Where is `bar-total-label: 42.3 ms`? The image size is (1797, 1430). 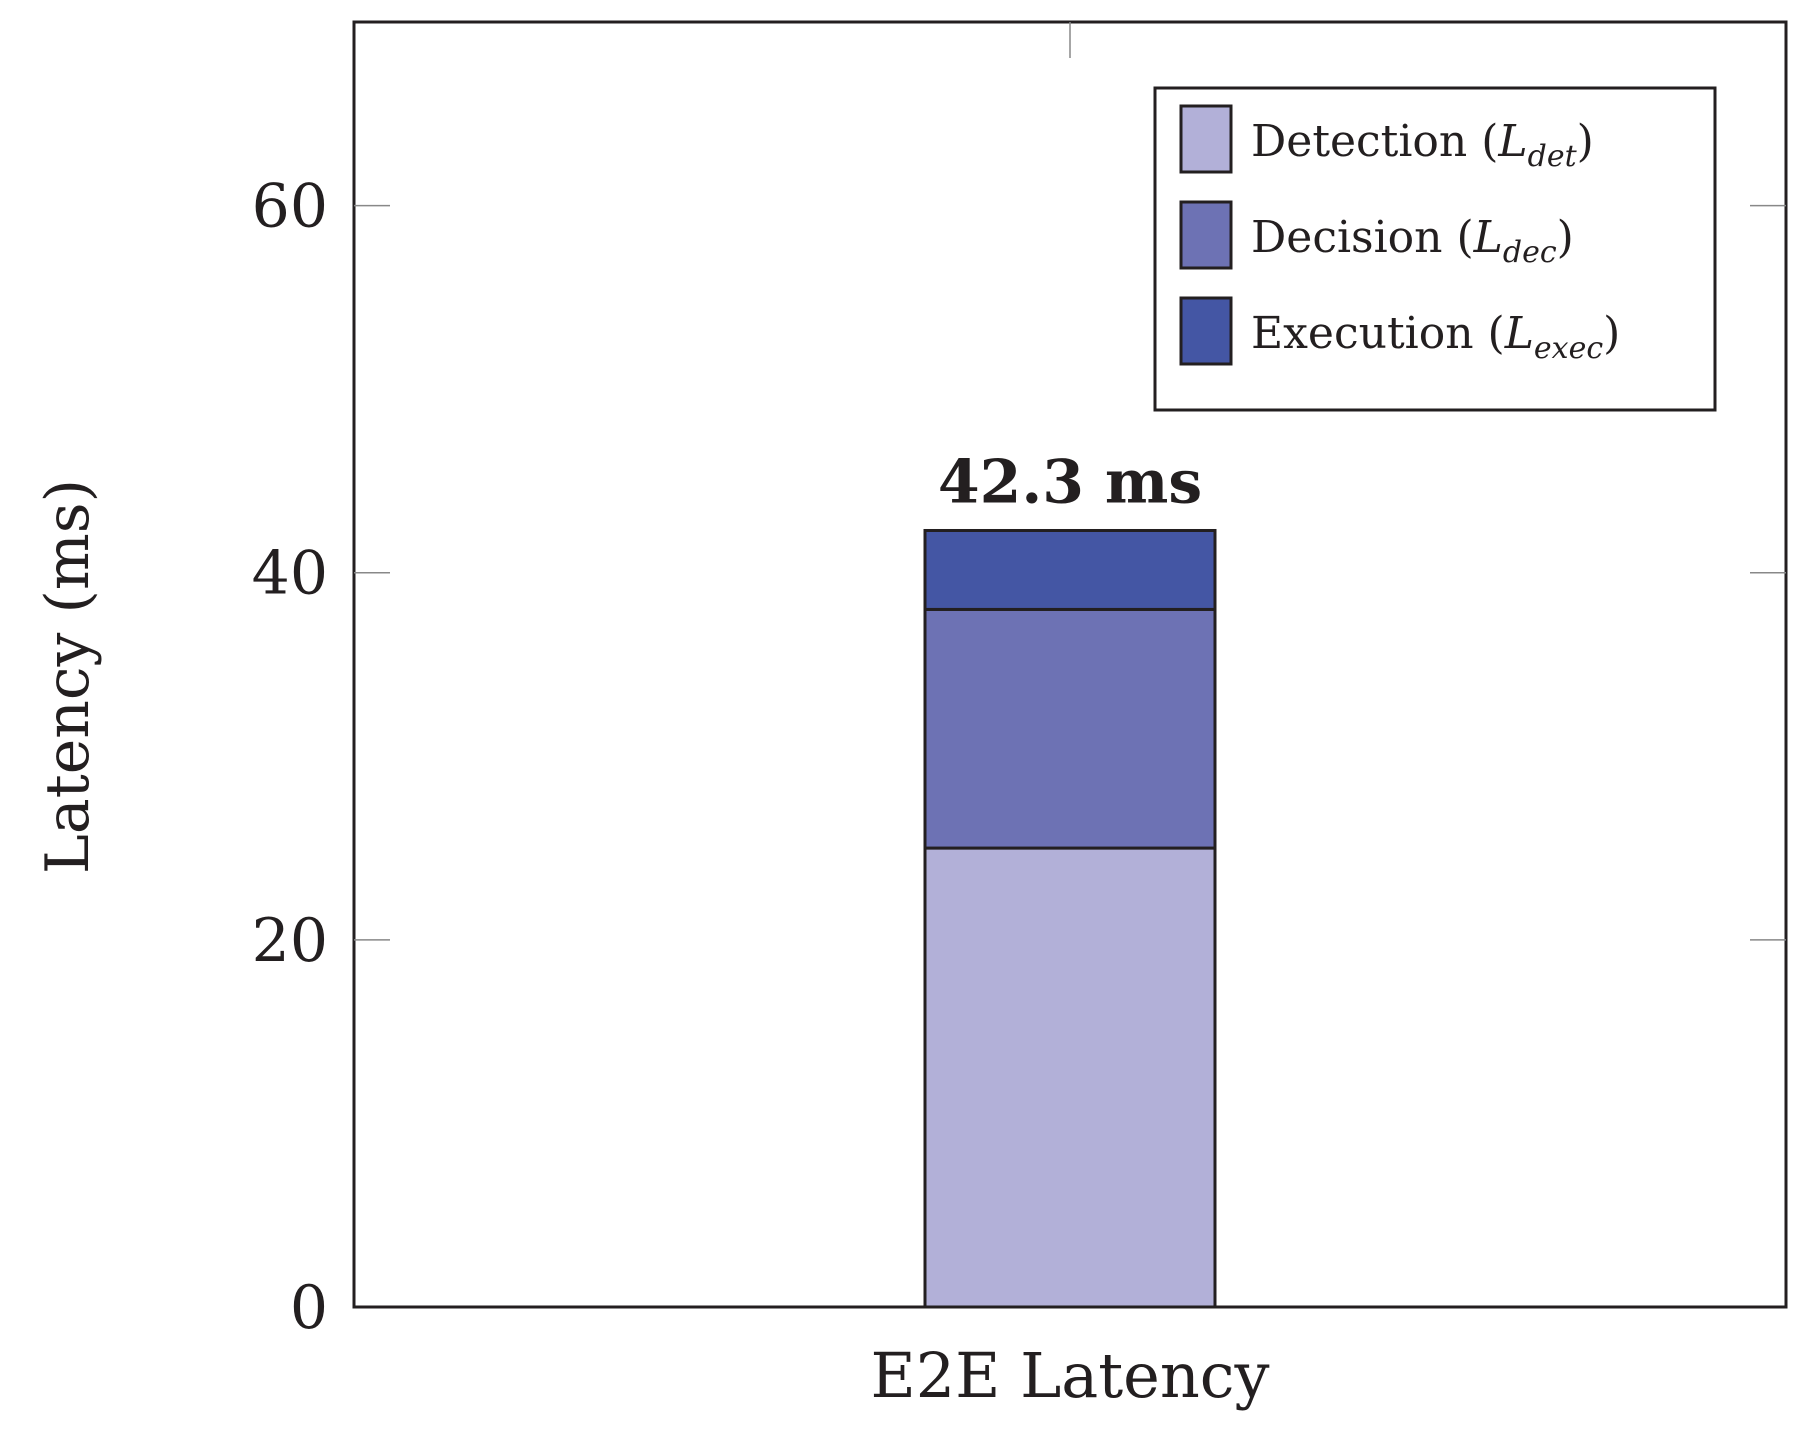 bar-total-label: 42.3 ms is located at coordinates (1070, 482).